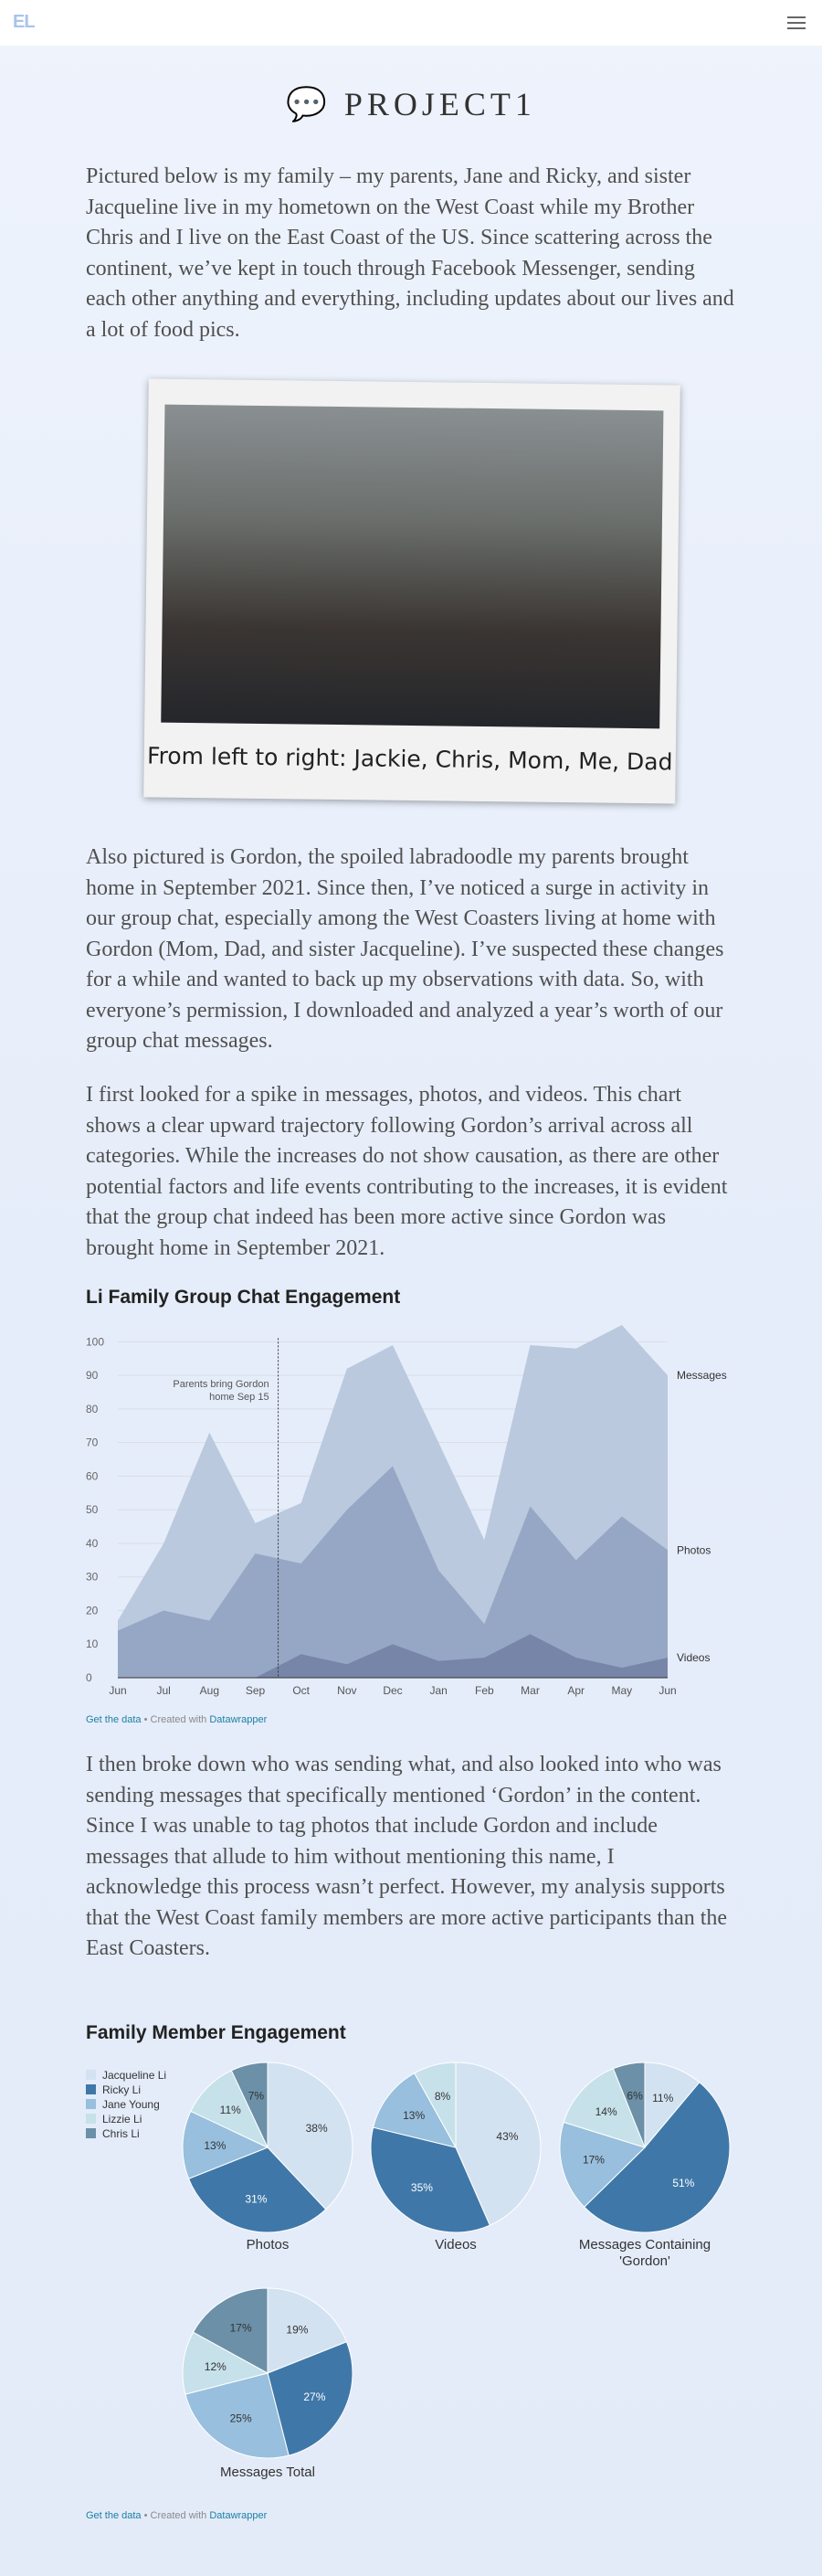  What do you see at coordinates (256, 2096) in the screenshot?
I see `value-label: 7%` at bounding box center [256, 2096].